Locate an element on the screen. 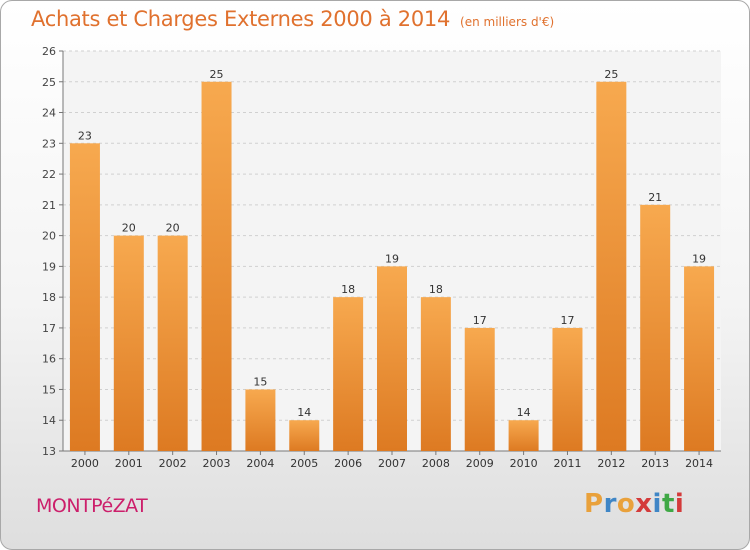  y-tick-label: 26 is located at coordinates (49, 51).